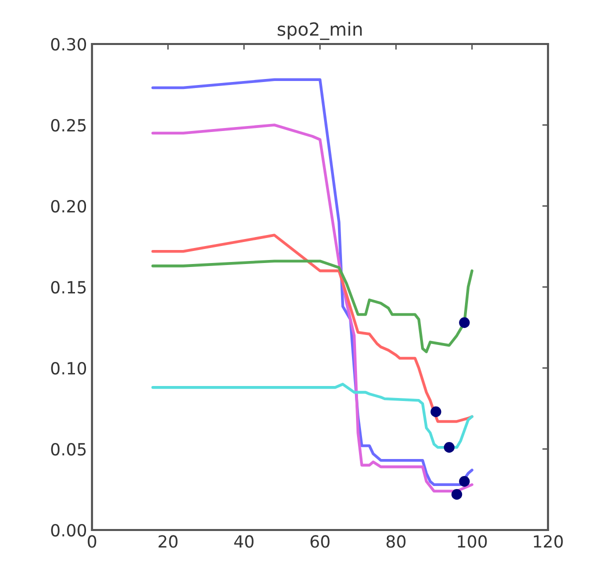 This screenshot has height=565, width=596. Describe the element at coordinates (320, 541) in the screenshot. I see `x-tick-label: 60` at that location.